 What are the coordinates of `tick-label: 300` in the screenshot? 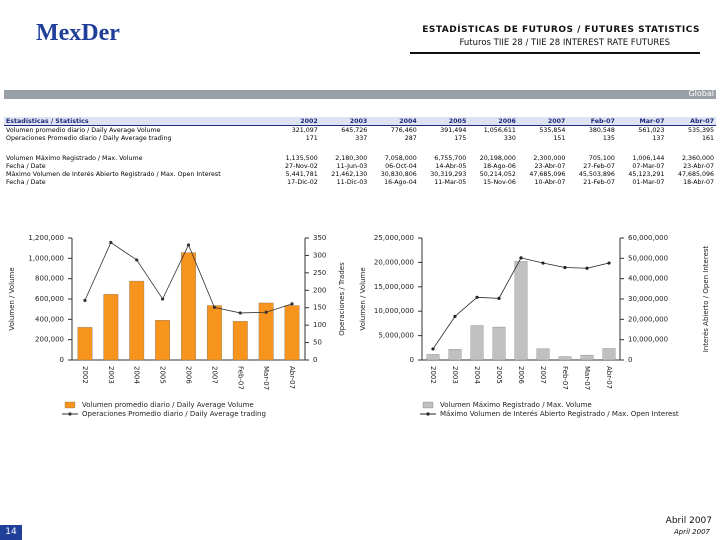 It's located at (319, 255).